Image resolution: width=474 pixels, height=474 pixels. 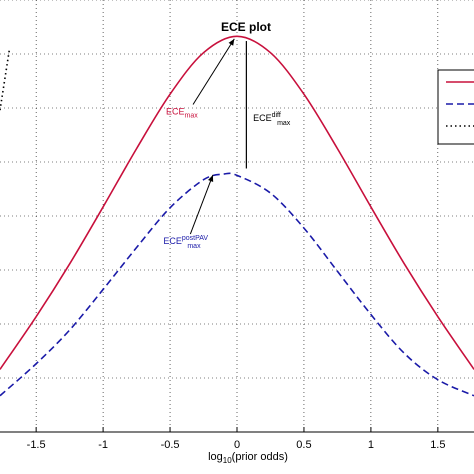 What do you see at coordinates (170, 445) in the screenshot?
I see `x-tick-label-2: -0.5` at bounding box center [170, 445].